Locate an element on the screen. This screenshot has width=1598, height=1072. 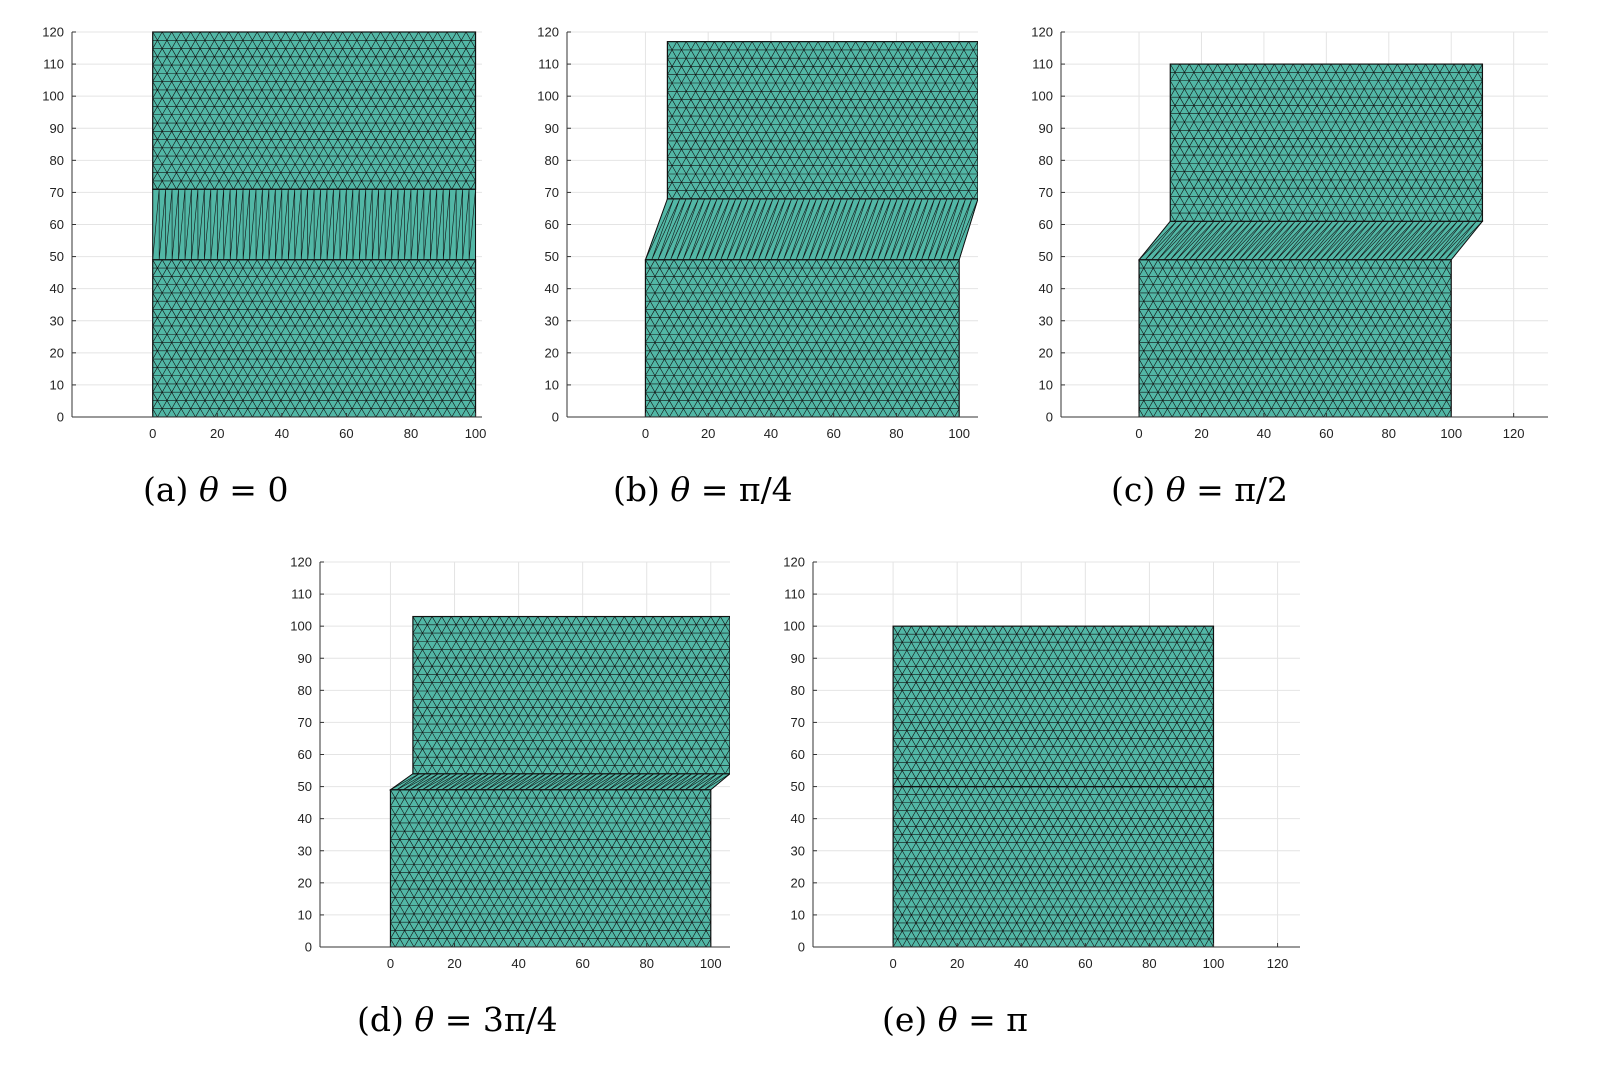
caption-e: (e) θ = π is located at coordinates (955, 1019).